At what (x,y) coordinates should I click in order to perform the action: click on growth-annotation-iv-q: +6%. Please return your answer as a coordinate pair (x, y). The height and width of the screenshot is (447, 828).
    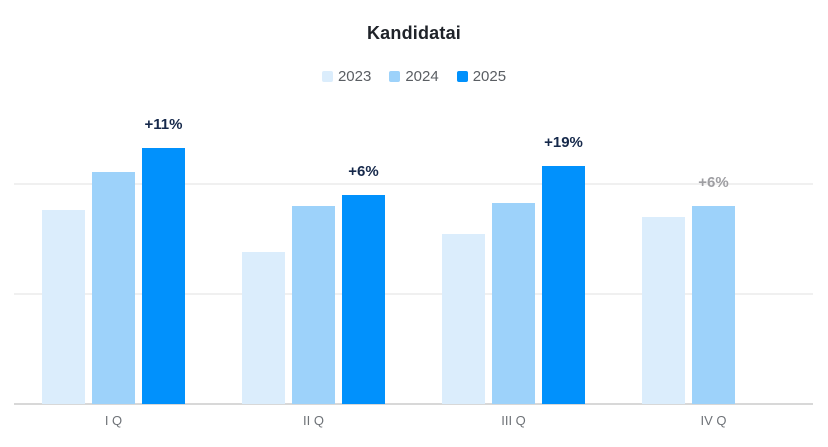
    Looking at the image, I should click on (713, 182).